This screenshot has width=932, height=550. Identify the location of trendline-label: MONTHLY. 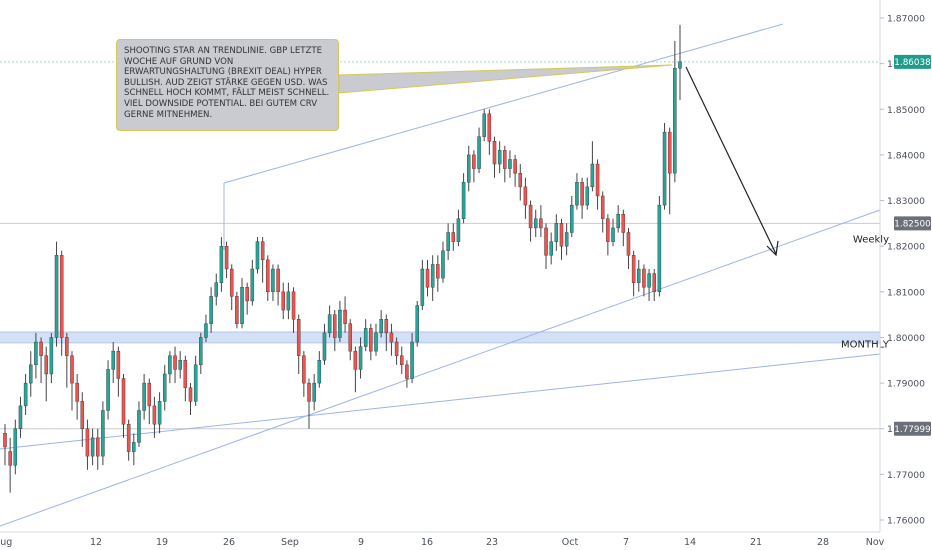
(865, 344).